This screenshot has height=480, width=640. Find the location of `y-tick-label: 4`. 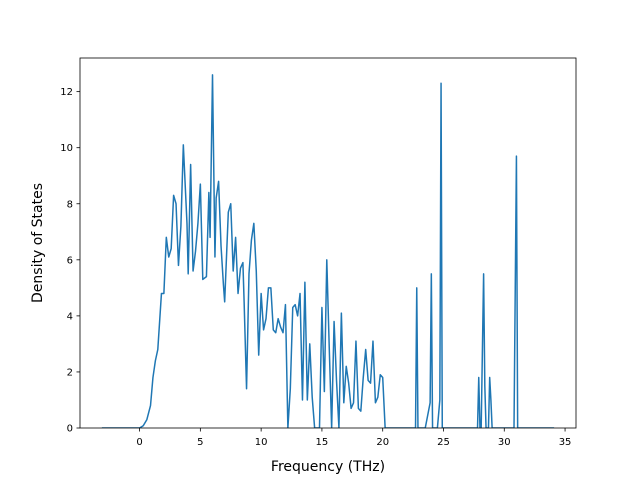

y-tick-label: 4 is located at coordinates (70, 316).